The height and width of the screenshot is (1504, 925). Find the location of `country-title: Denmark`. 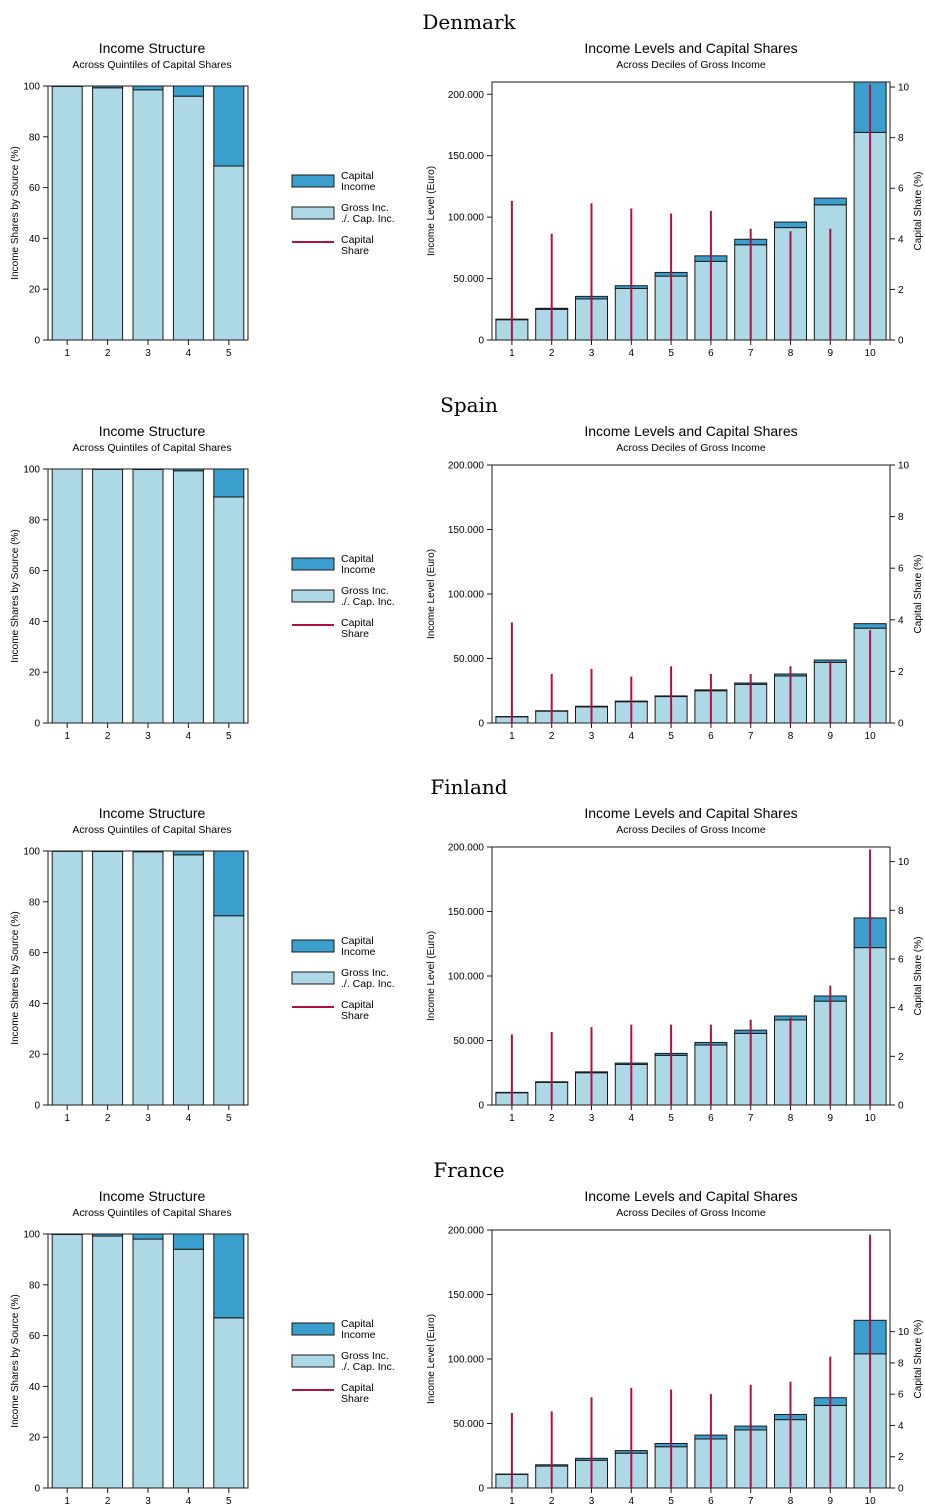

country-title: Denmark is located at coordinates (469, 22).